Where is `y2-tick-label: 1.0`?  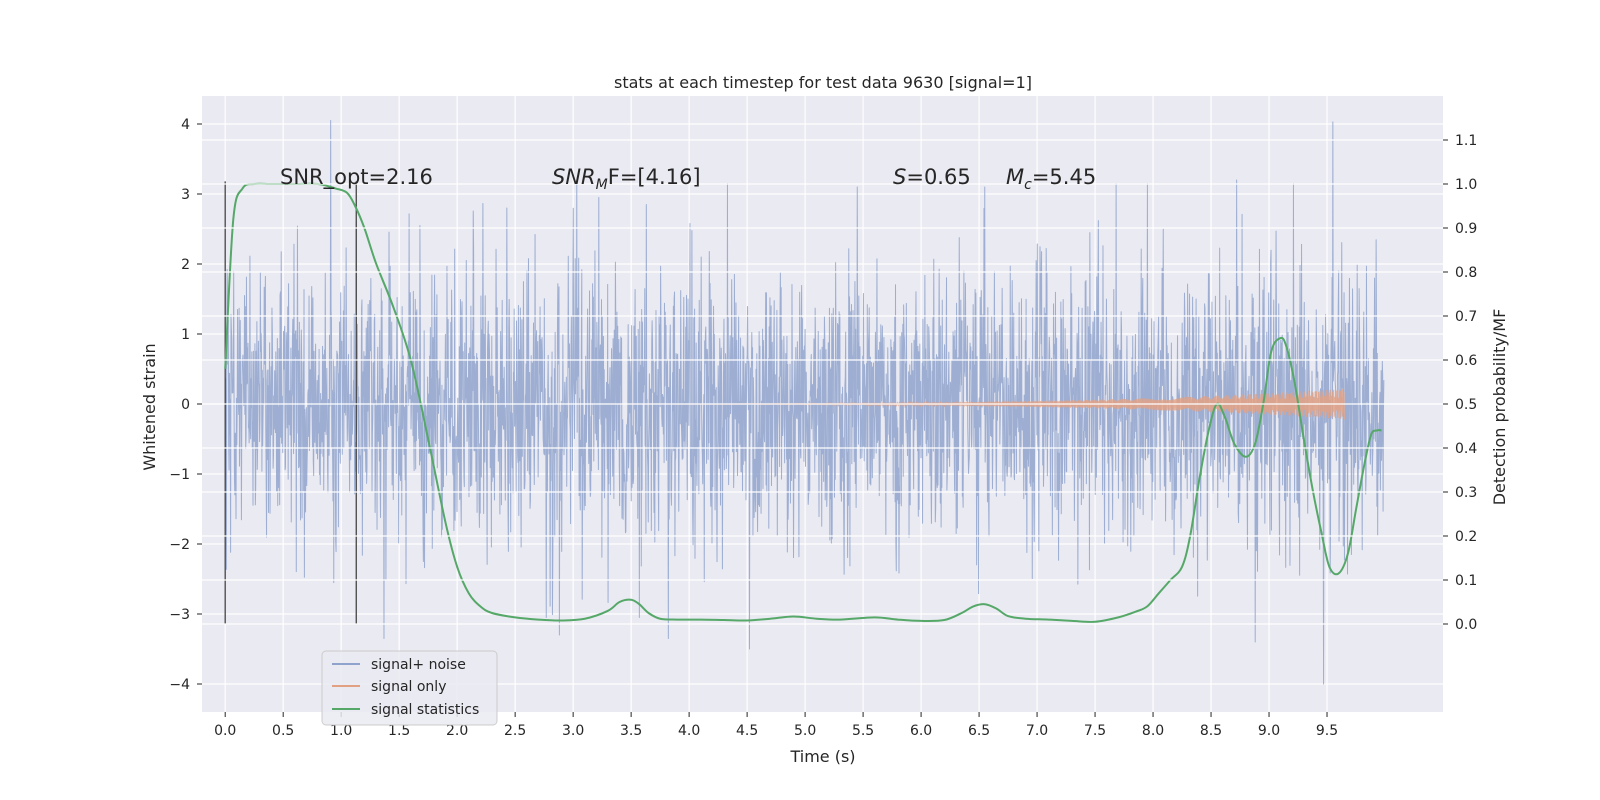
y2-tick-label: 1.0 is located at coordinates (1466, 185).